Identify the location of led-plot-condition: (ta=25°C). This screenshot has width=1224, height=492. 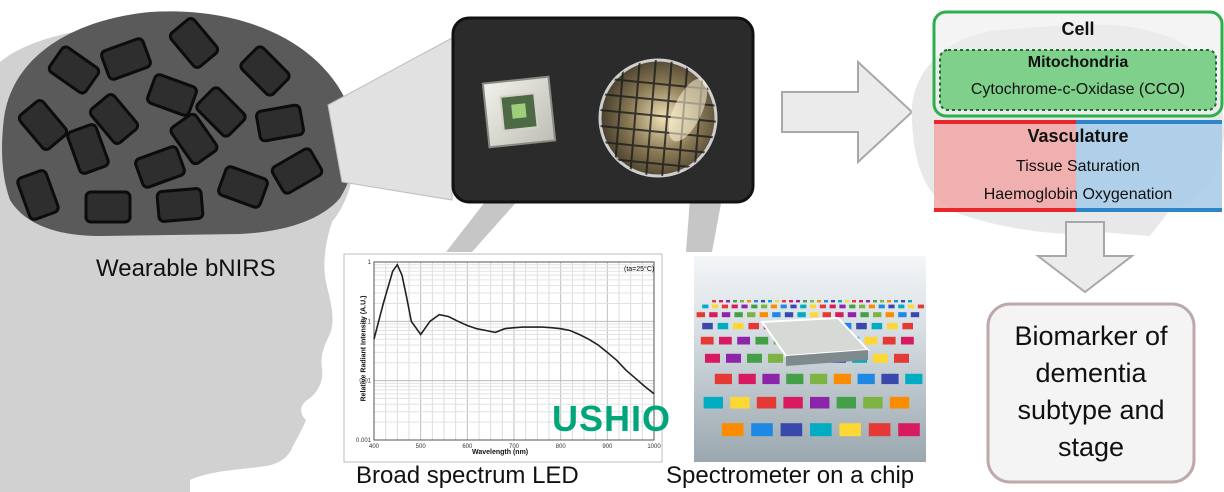
(639, 269).